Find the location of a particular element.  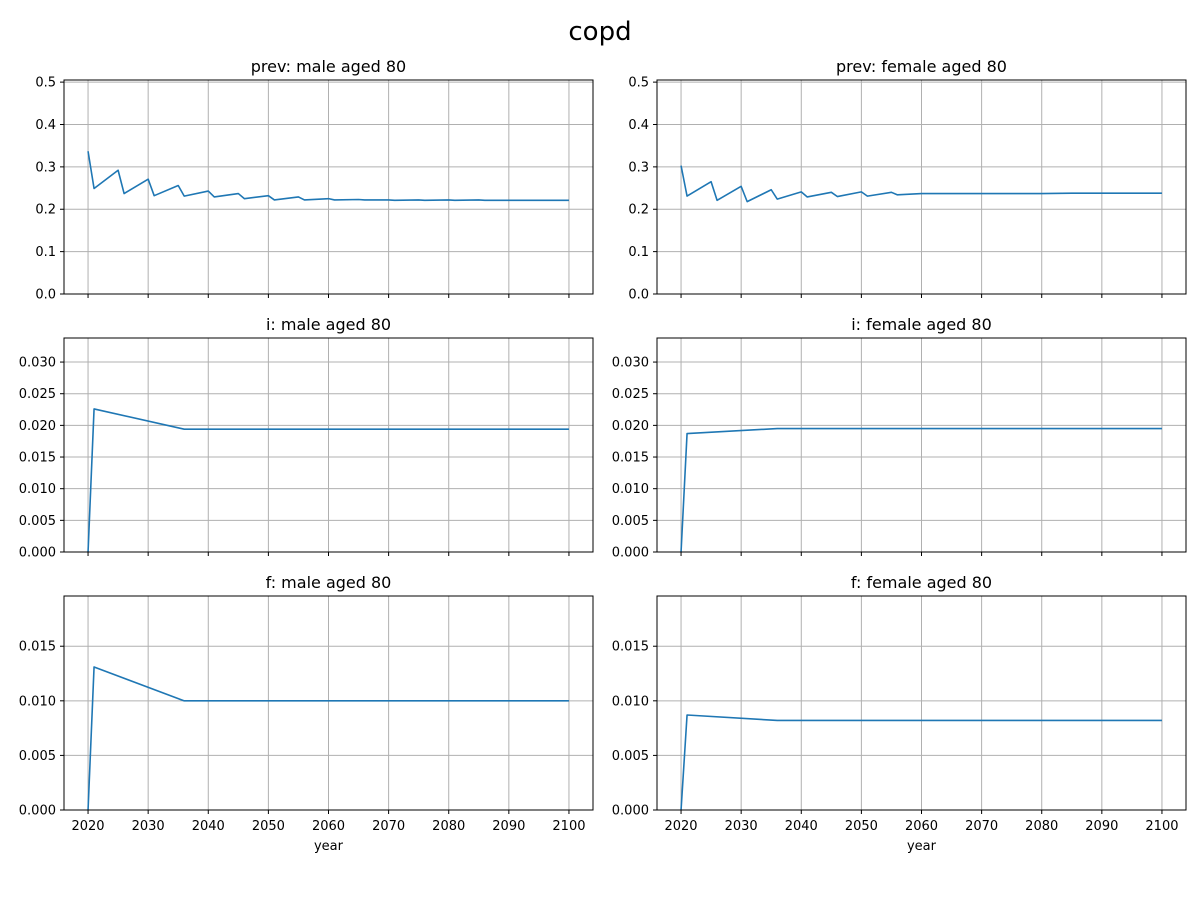

subplot-title: prev: female aged 80 is located at coordinates (921, 66).